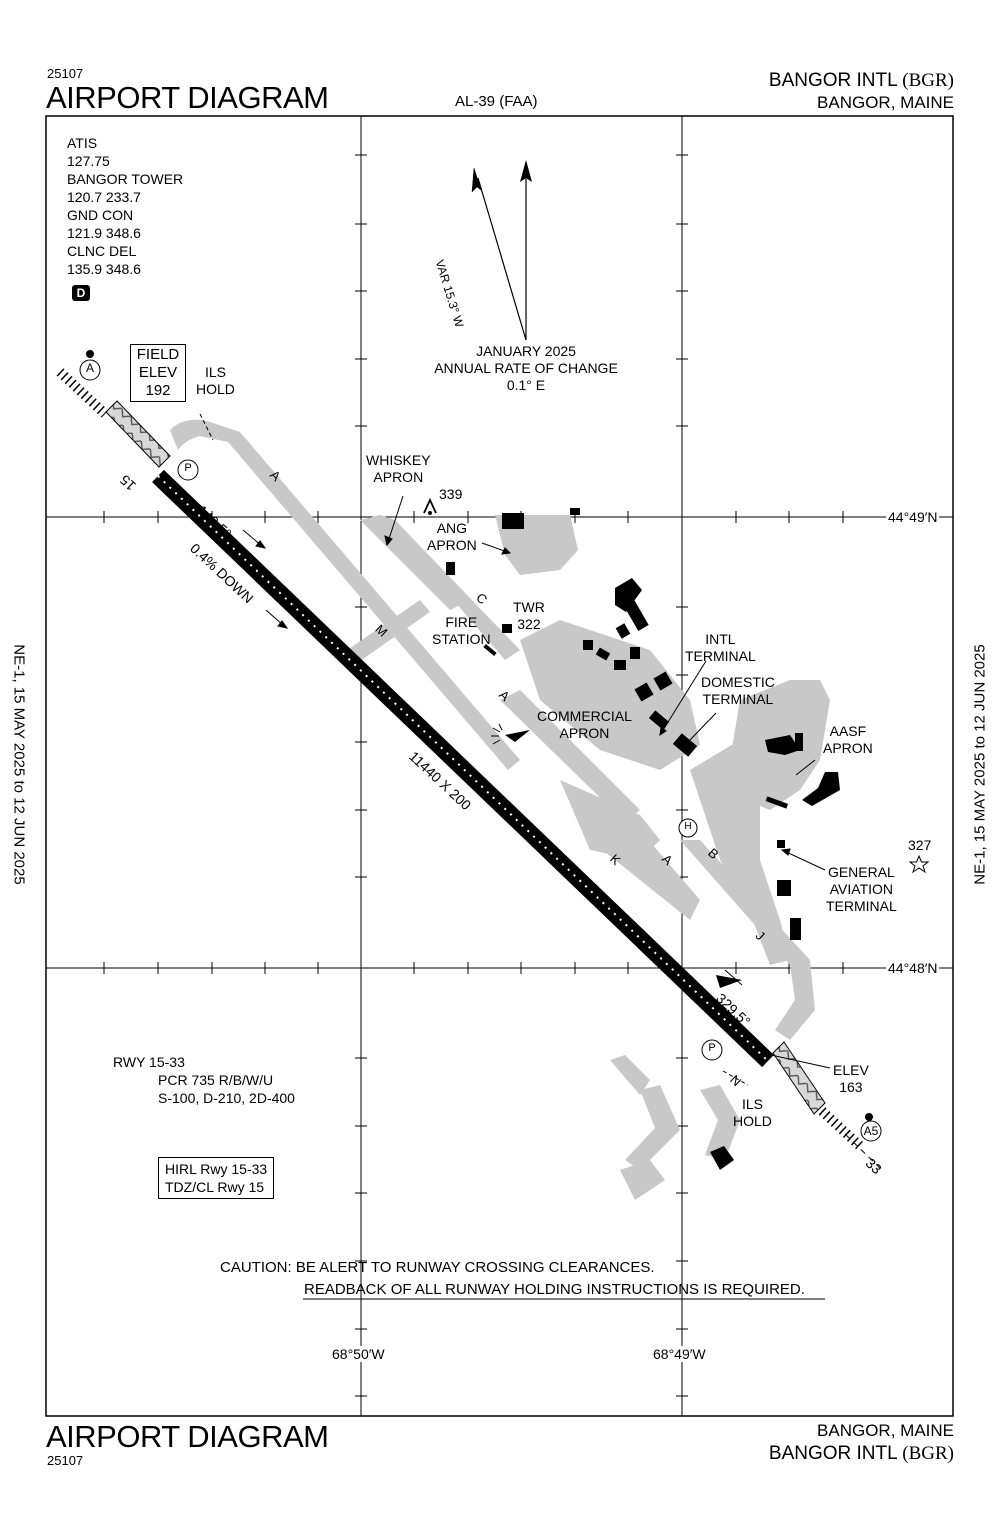 The image size is (1000, 1533). I want to click on ga-terminal-text: TERMINAL, so click(861, 906).